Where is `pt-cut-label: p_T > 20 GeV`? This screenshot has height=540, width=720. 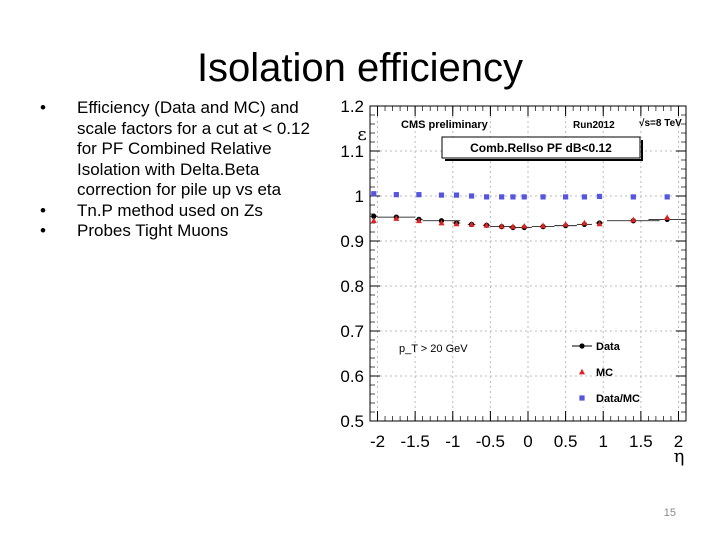
pt-cut-label: p_T > 20 GeV is located at coordinates (433, 349).